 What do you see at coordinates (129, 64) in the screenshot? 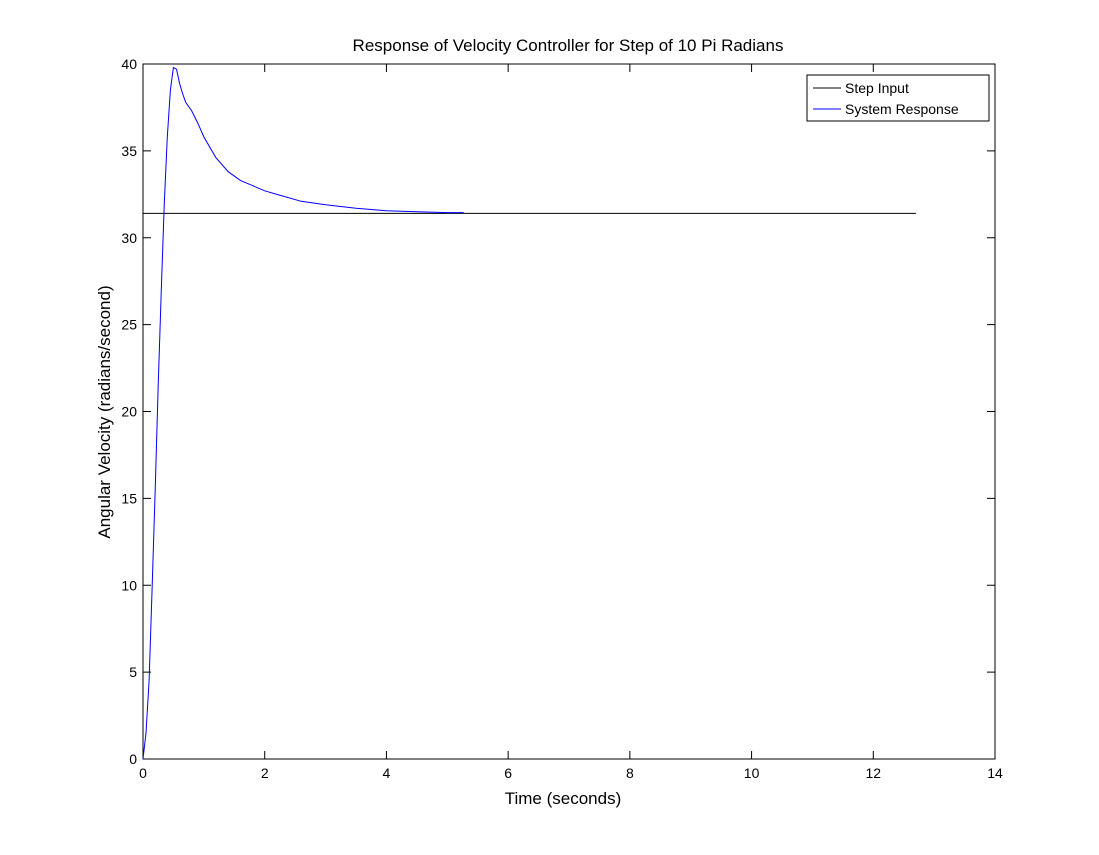
I see `y-tick-label: 40` at bounding box center [129, 64].